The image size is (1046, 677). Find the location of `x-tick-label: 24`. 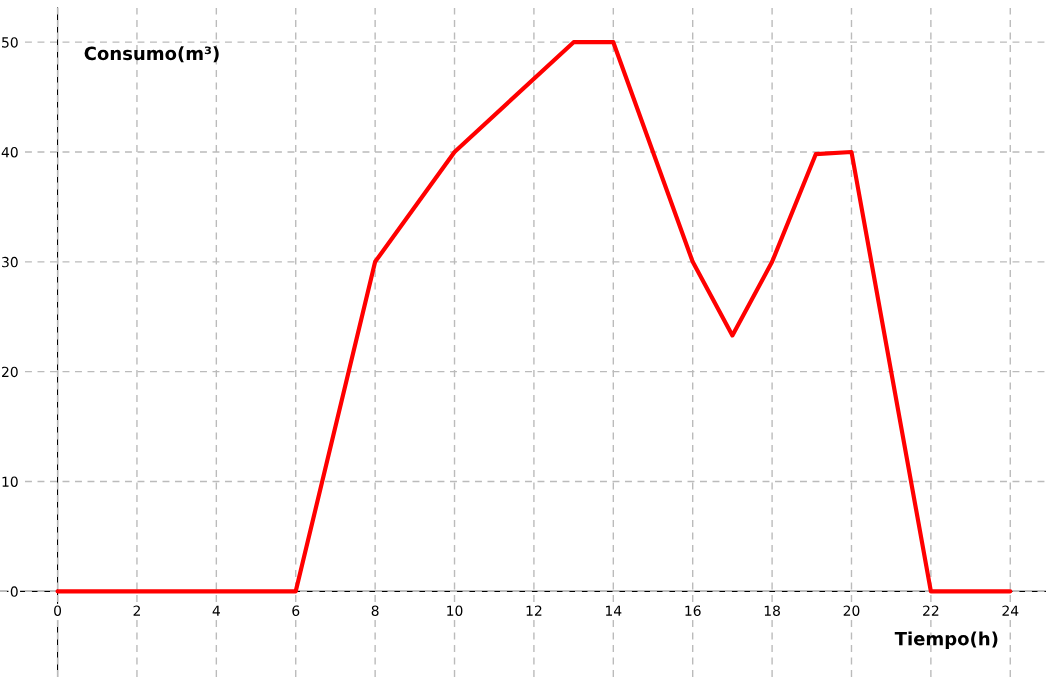

x-tick-label: 24 is located at coordinates (1010, 610).